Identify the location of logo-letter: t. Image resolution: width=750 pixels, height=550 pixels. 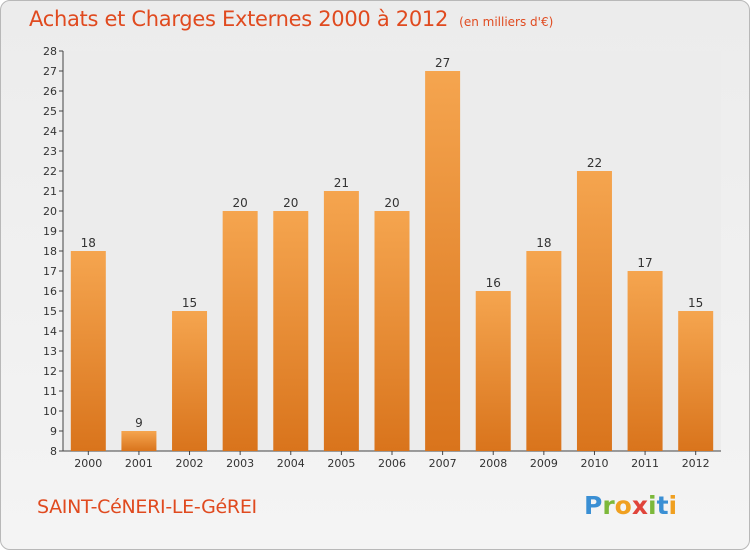
(662, 505).